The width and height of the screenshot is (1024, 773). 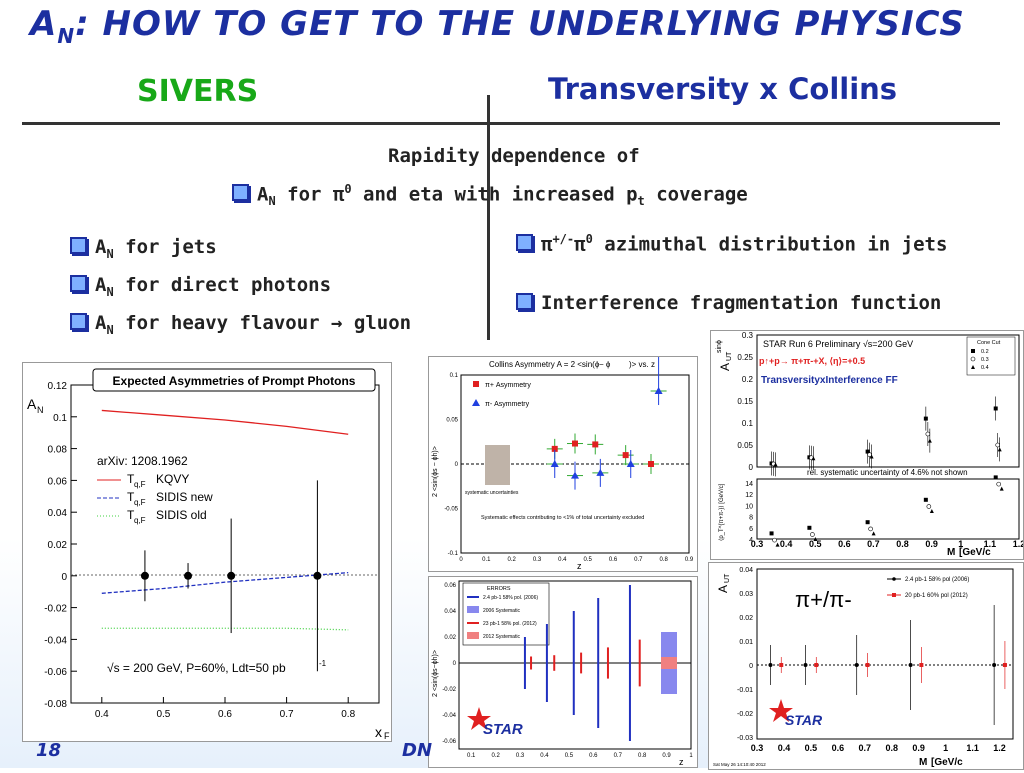 I want to click on cone-legend-label: 0.4, so click(x=985, y=368).